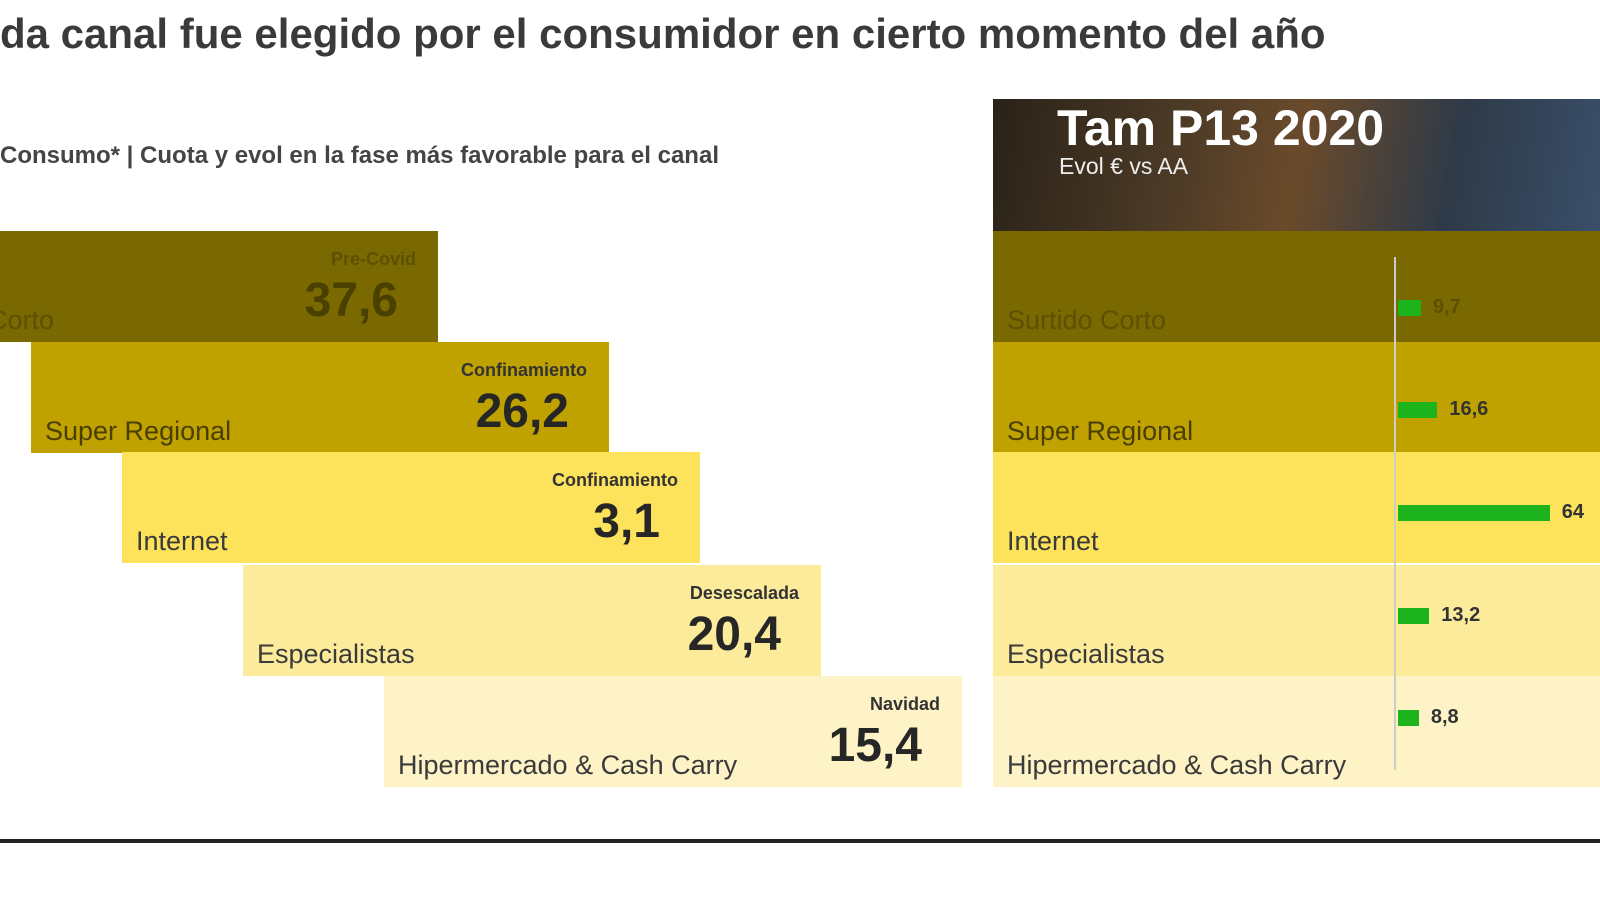 This screenshot has height=900, width=1600. I want to click on chart-row: Hipermercado & Cash Carry, so click(1296, 731).